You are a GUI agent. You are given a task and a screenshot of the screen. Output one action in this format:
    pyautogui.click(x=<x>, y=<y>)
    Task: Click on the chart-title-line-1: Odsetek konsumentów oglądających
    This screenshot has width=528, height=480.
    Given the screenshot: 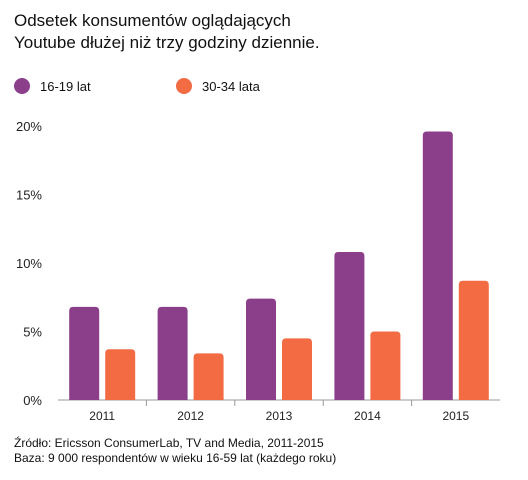 What is the action you would take?
    pyautogui.click(x=152, y=20)
    